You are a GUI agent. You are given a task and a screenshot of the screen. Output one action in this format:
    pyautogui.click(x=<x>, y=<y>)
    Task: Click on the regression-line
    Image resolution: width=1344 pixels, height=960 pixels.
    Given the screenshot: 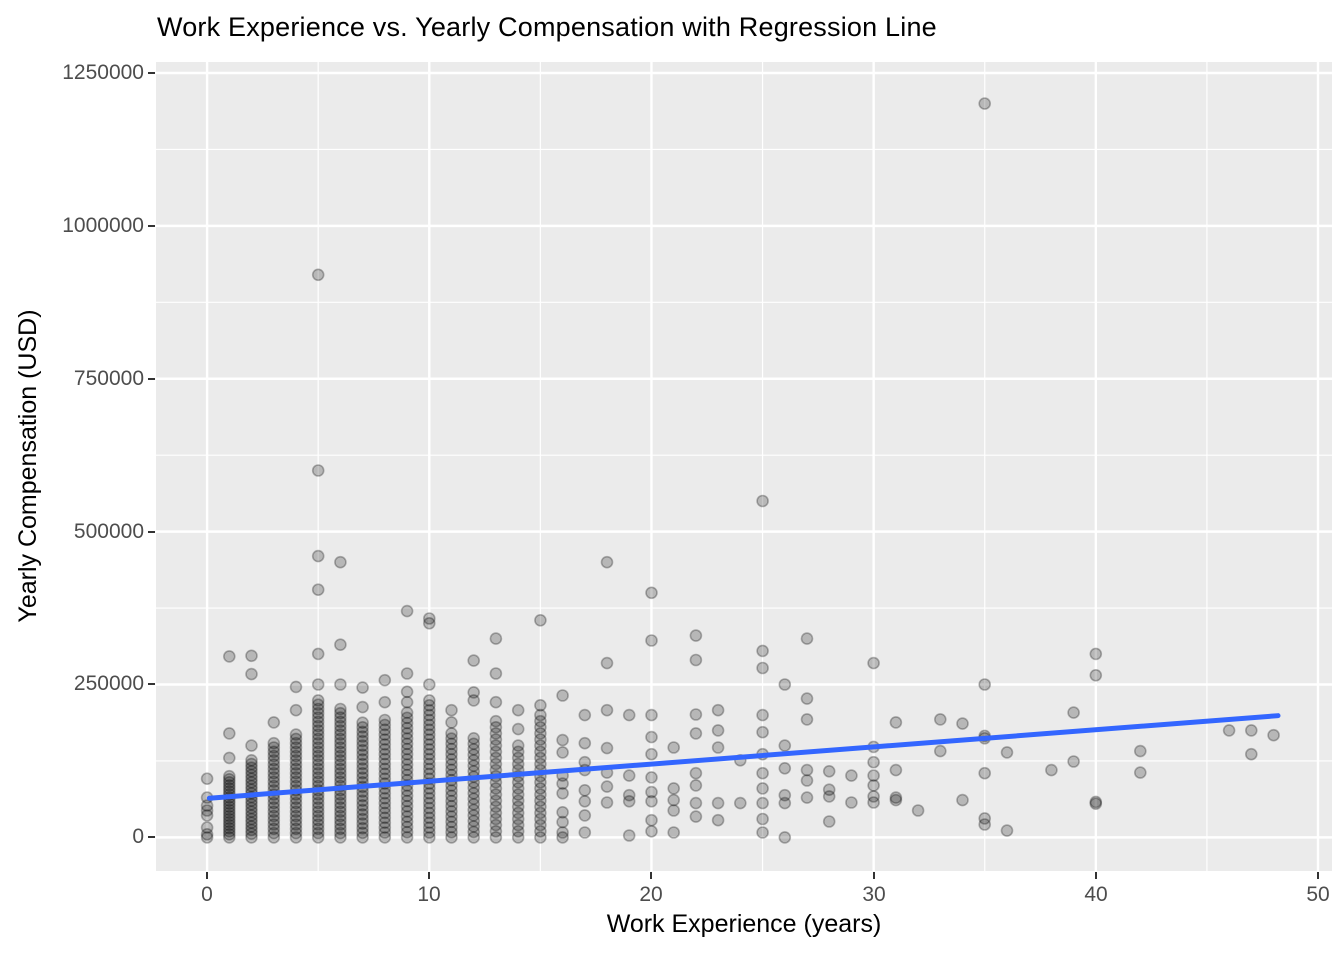 What is the action you would take?
    pyautogui.click(x=743, y=757)
    